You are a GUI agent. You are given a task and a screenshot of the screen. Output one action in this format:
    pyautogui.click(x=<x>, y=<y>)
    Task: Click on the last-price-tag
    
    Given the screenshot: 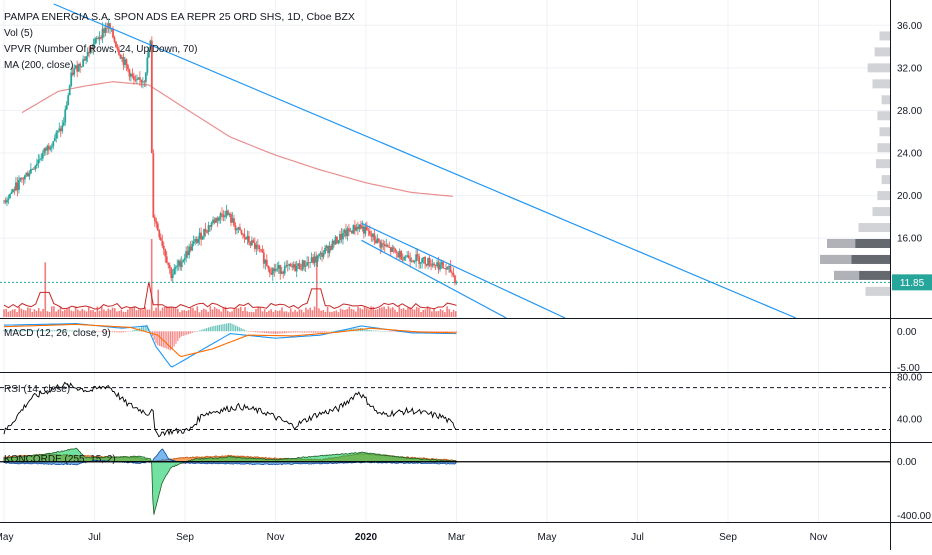 What is the action you would take?
    pyautogui.click(x=912, y=282)
    